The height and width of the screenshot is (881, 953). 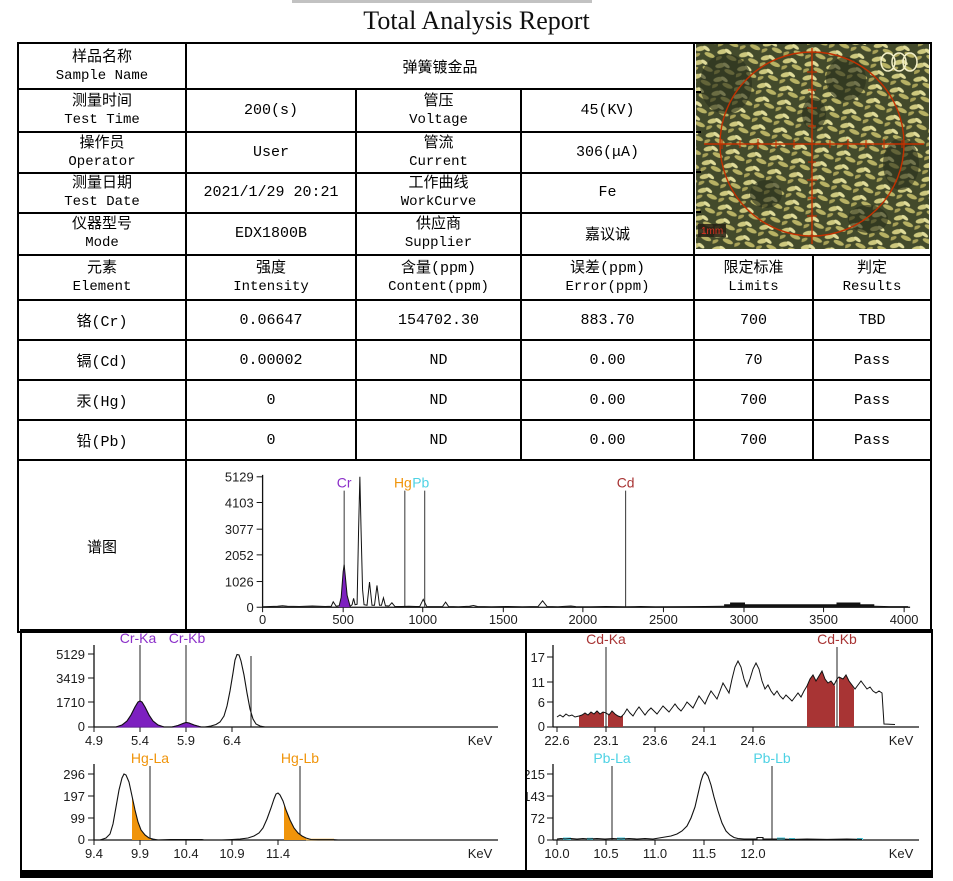 What do you see at coordinates (872, 320) in the screenshot?
I see `element-result: TBD` at bounding box center [872, 320].